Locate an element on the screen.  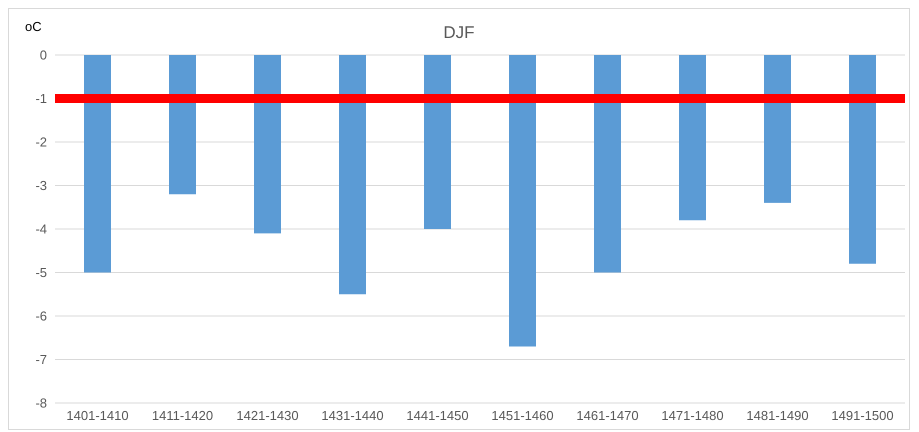
y-tick-label: -7 is located at coordinates (41, 360).